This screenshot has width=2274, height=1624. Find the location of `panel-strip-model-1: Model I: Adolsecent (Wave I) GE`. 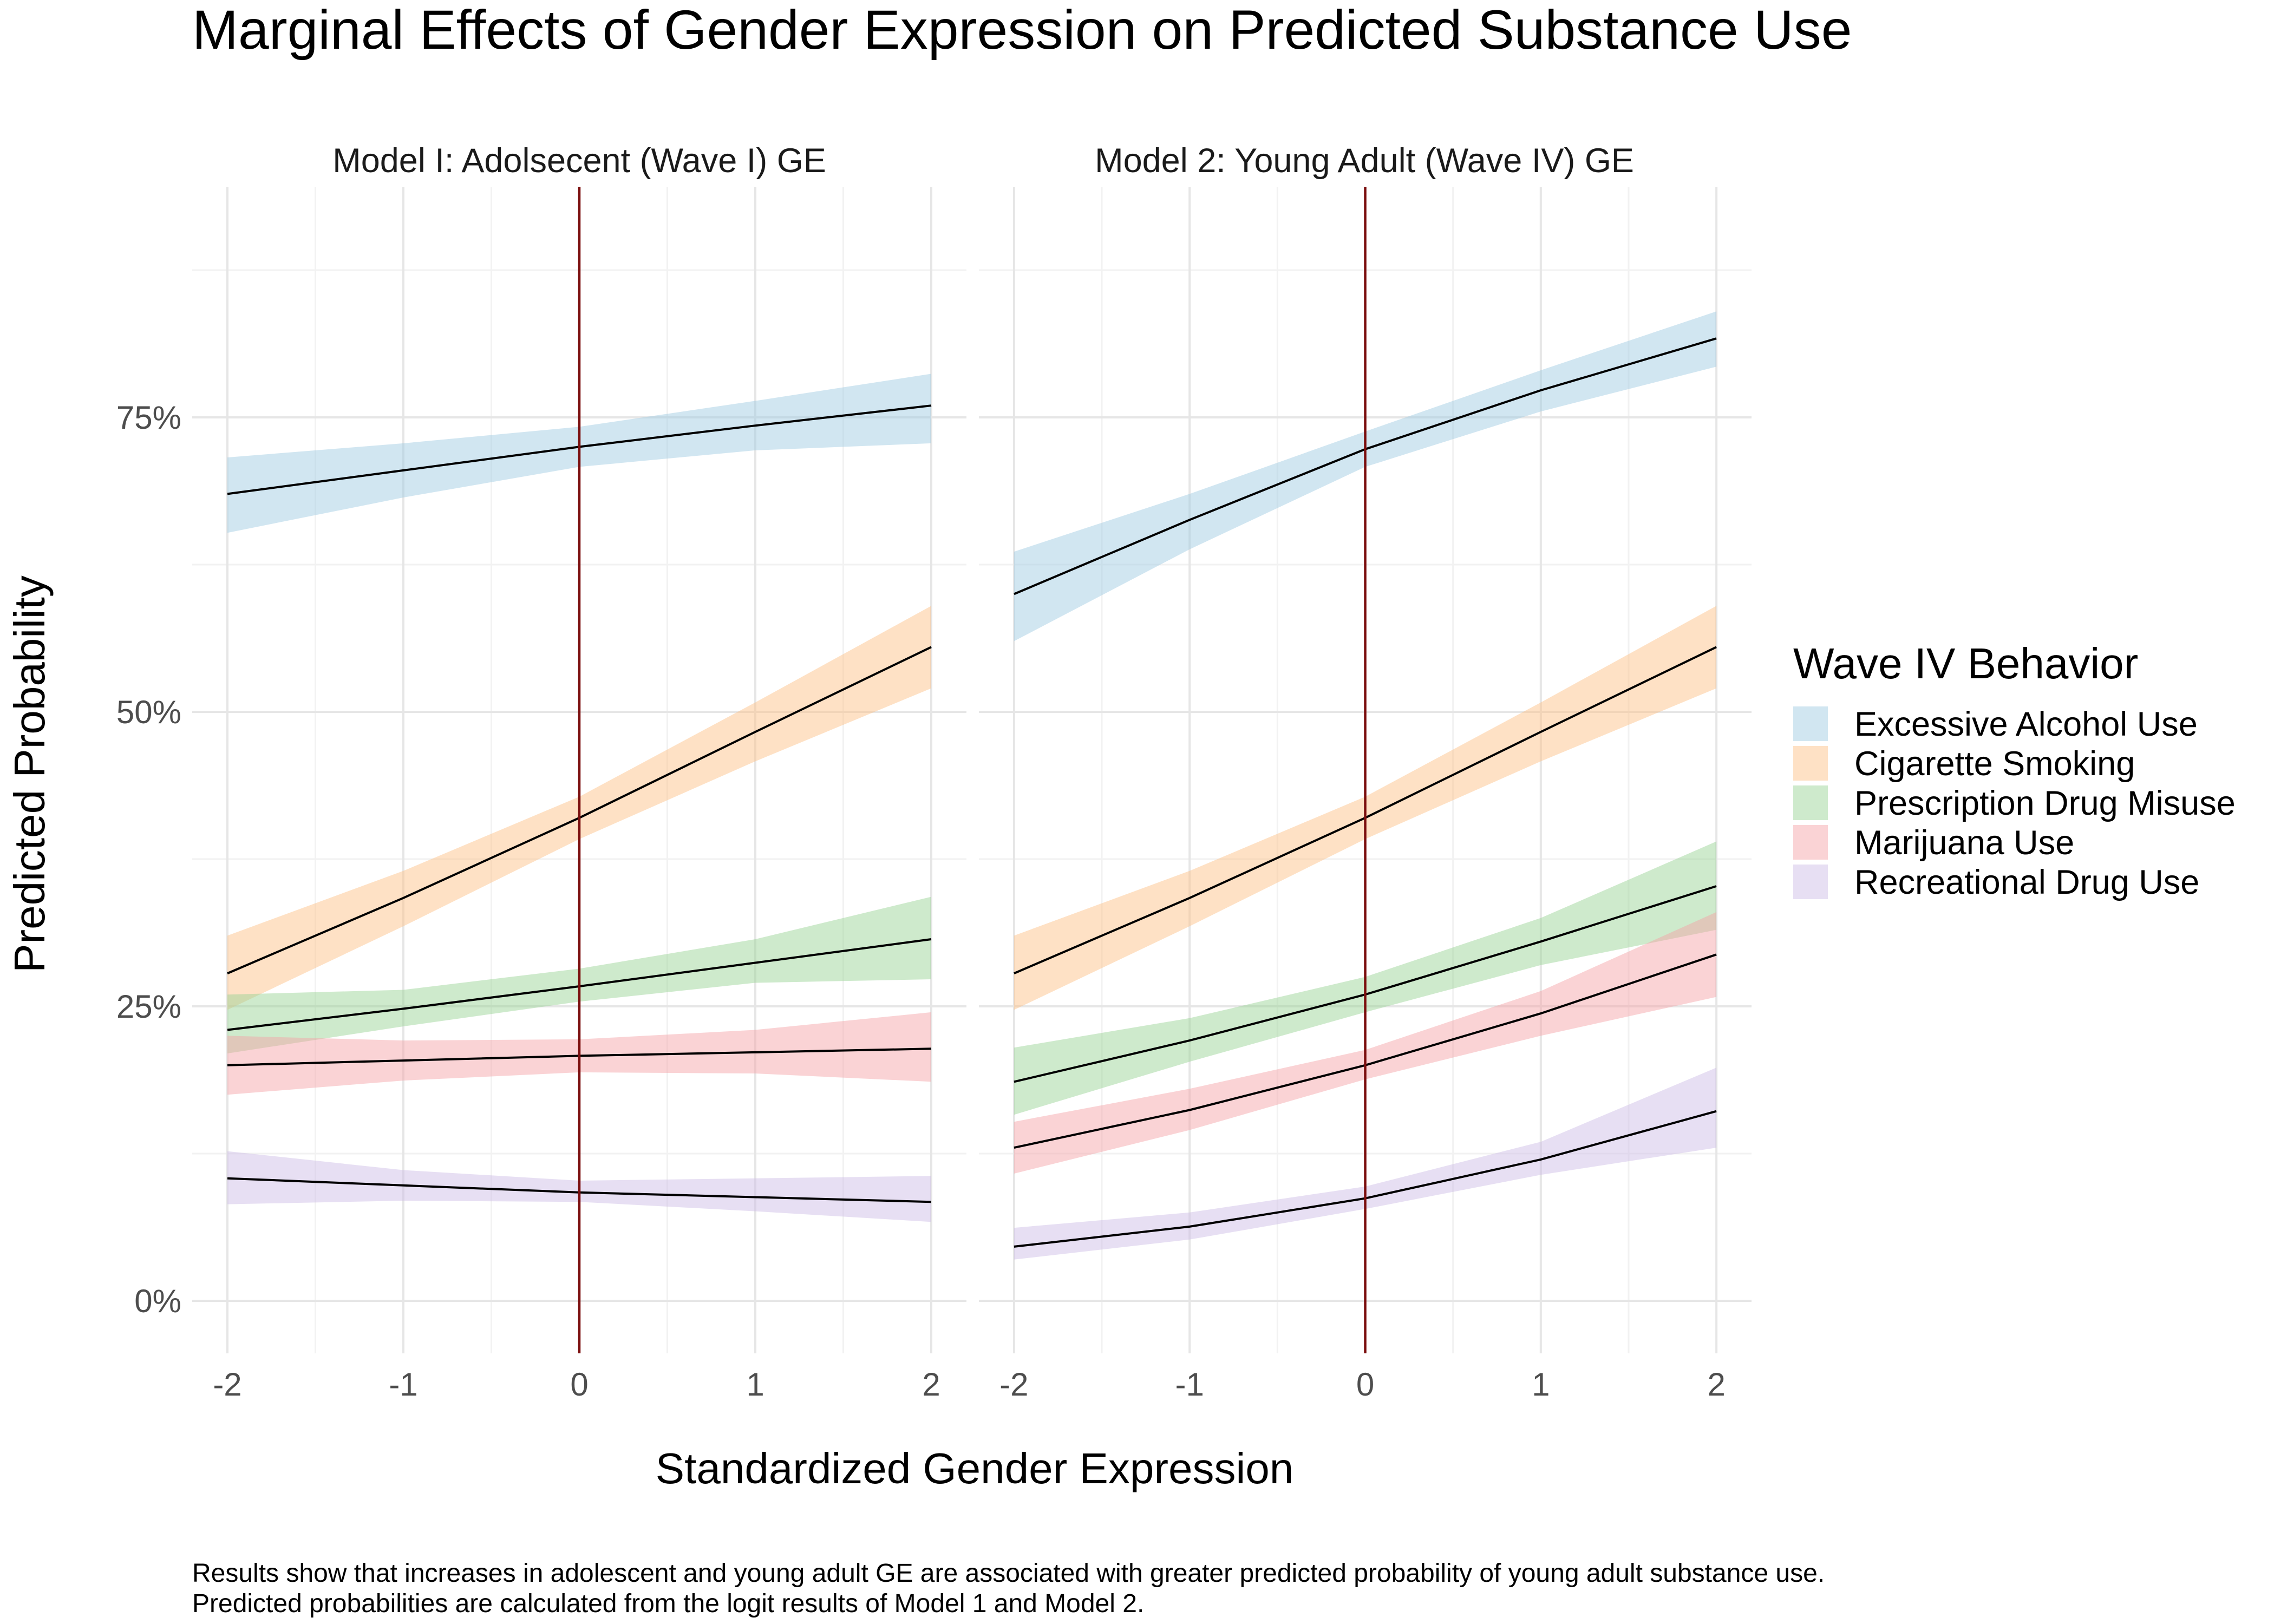

panel-strip-model-1: Model I: Adolsecent (Wave I) GE is located at coordinates (579, 161).